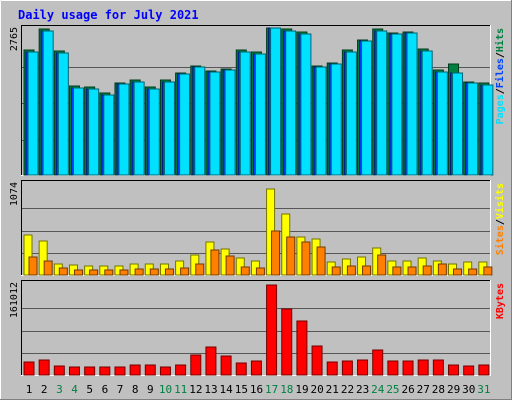  Describe the element at coordinates (256, 389) in the screenshot. I see `x-tick-label: 16` at that location.